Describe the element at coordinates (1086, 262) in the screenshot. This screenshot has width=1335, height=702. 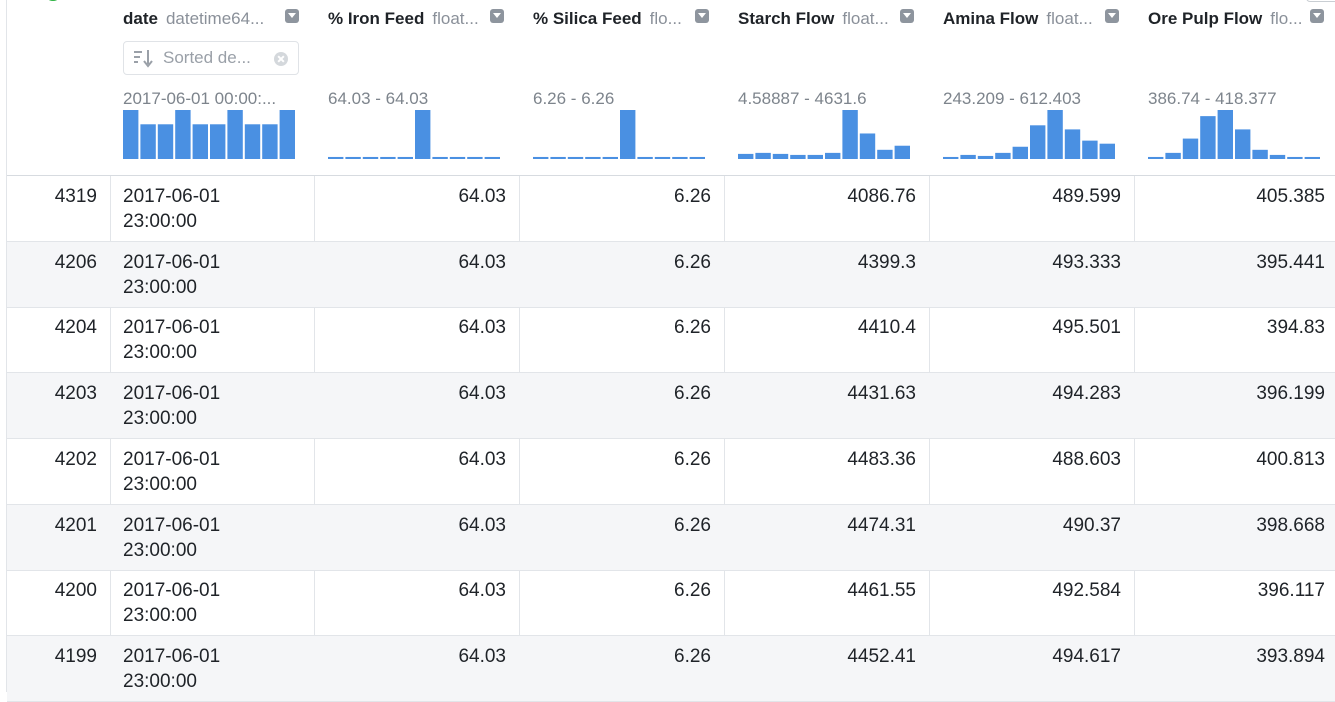
I see `amina-flow-cell: 493.333` at that location.